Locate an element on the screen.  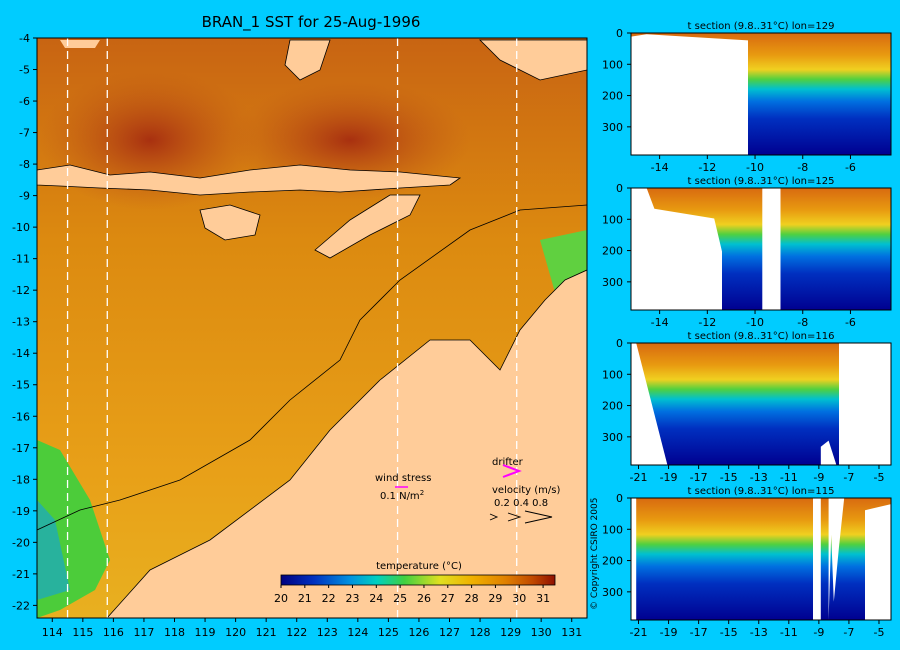
colorbar-tick-label: 20 is located at coordinates (281, 598).